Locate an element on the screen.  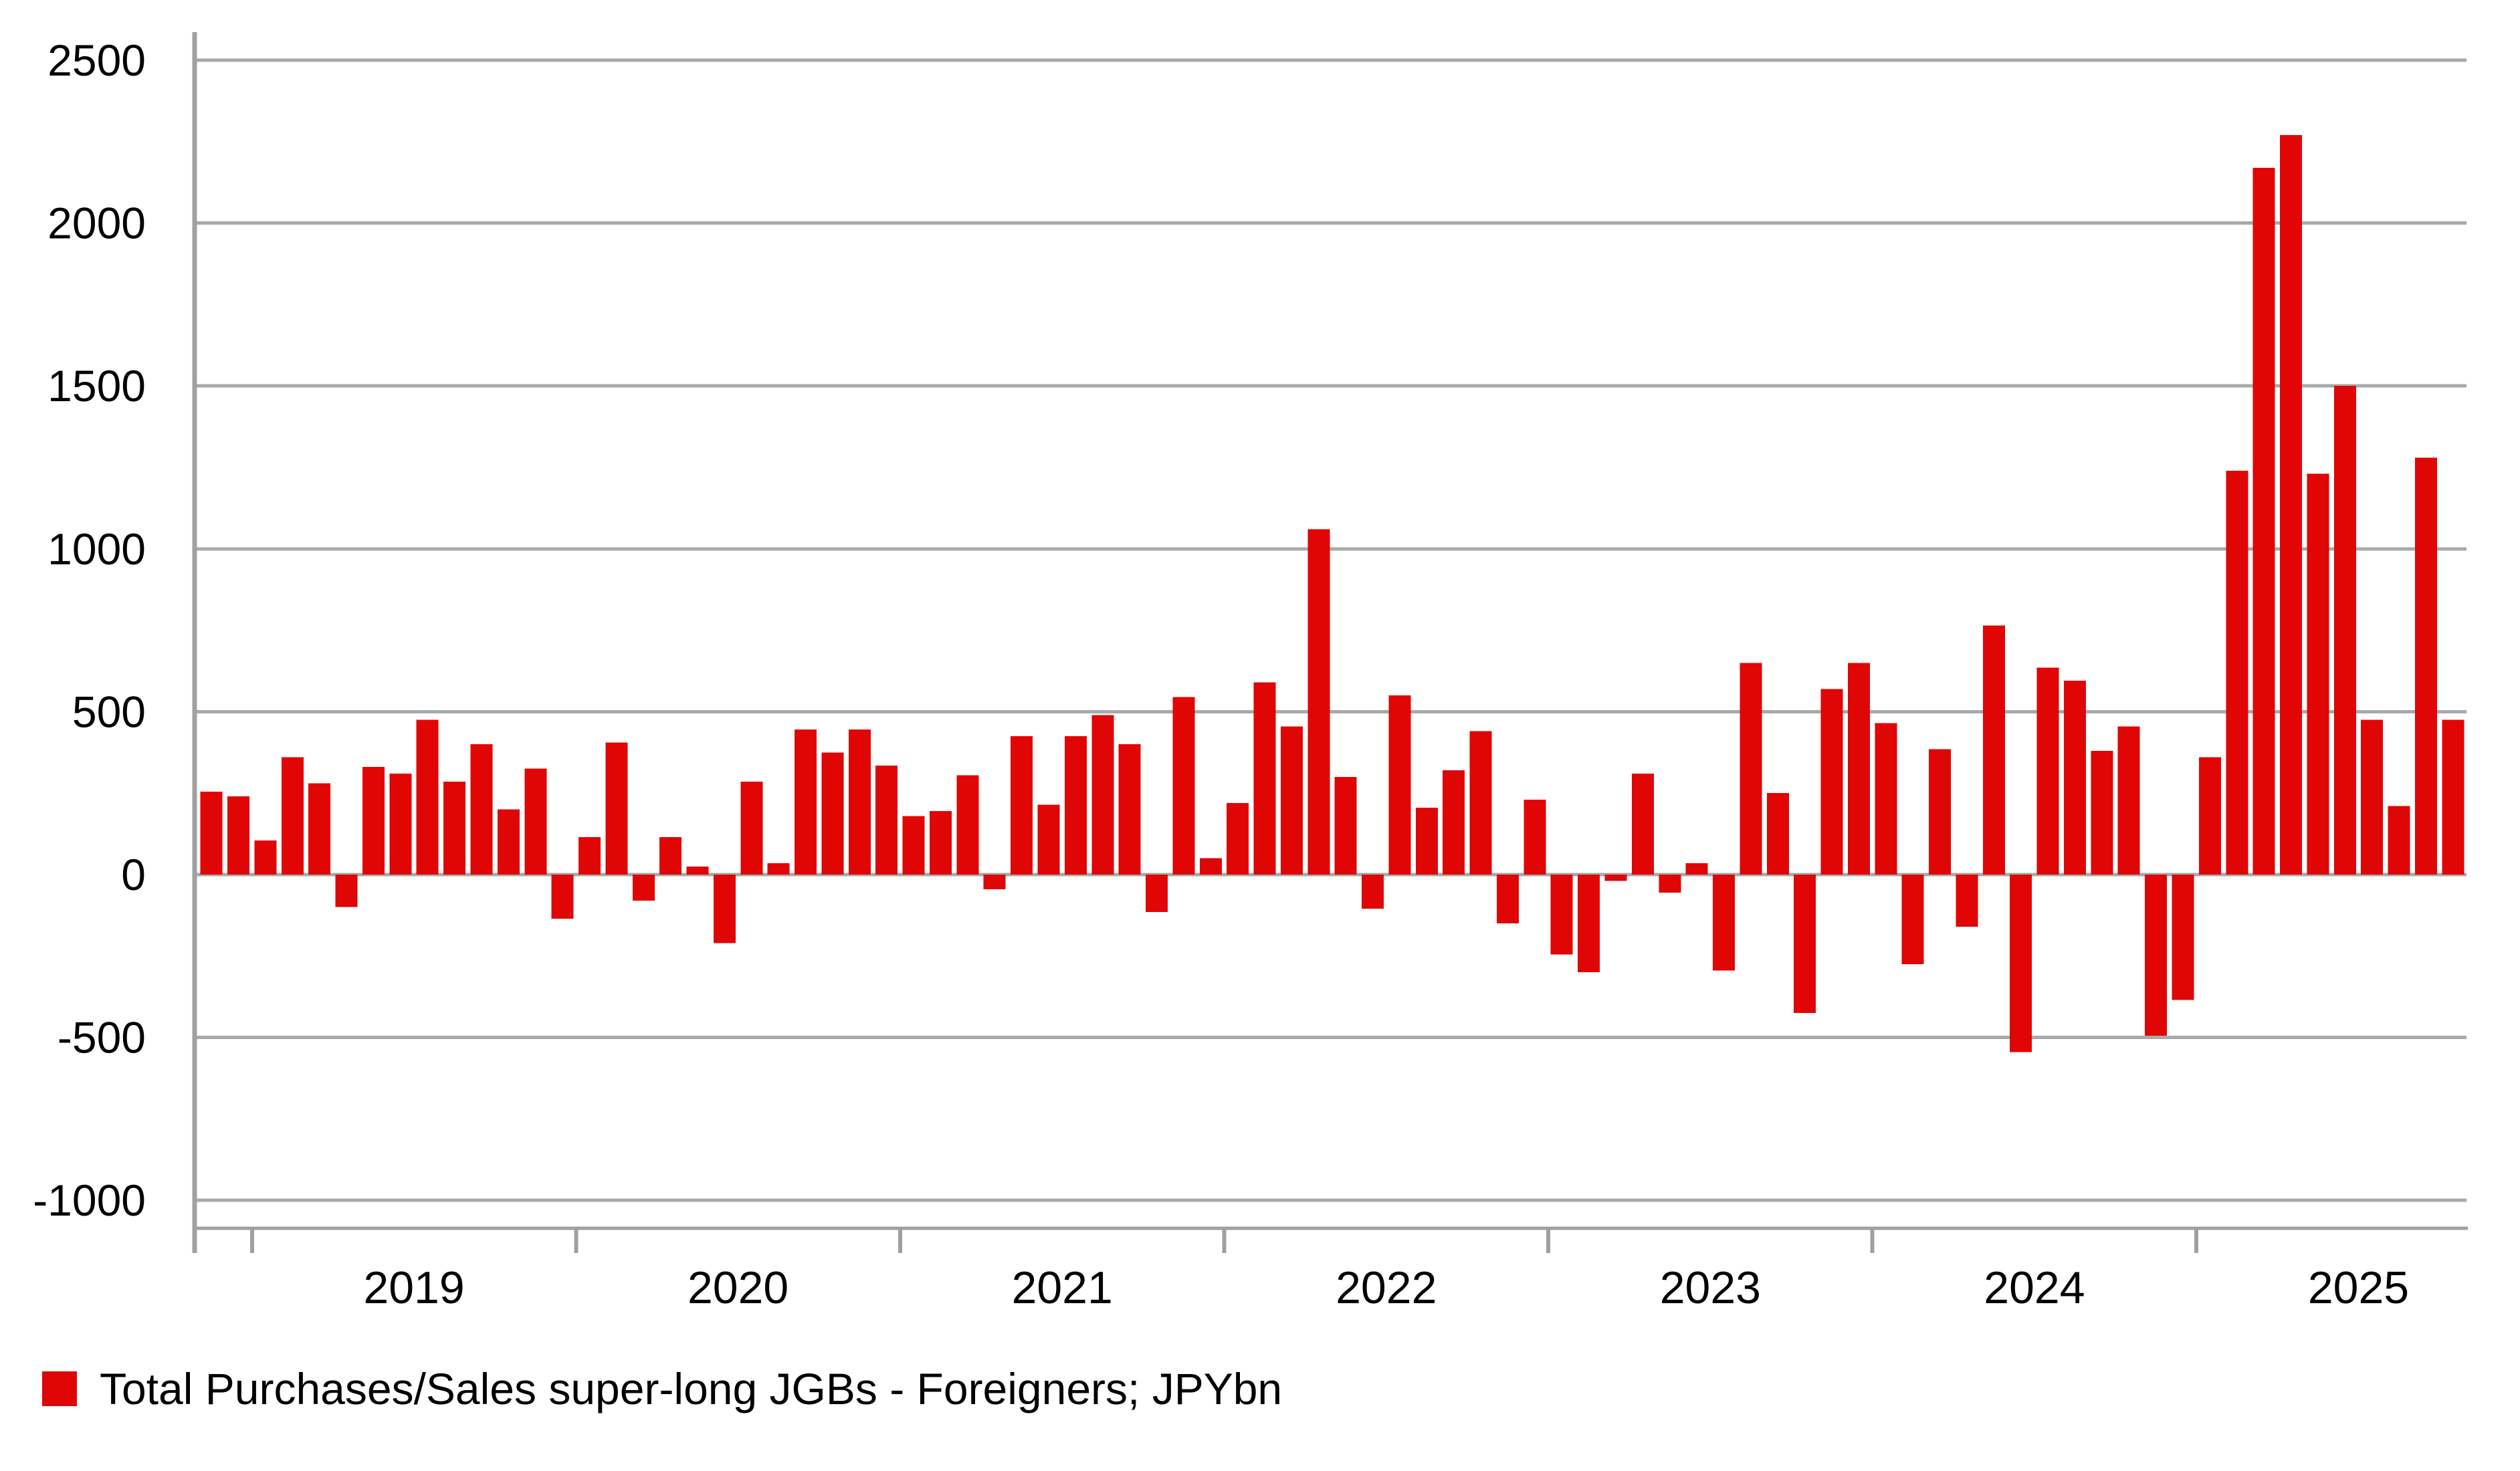
y-tick-label: 2500 is located at coordinates (96, 60).